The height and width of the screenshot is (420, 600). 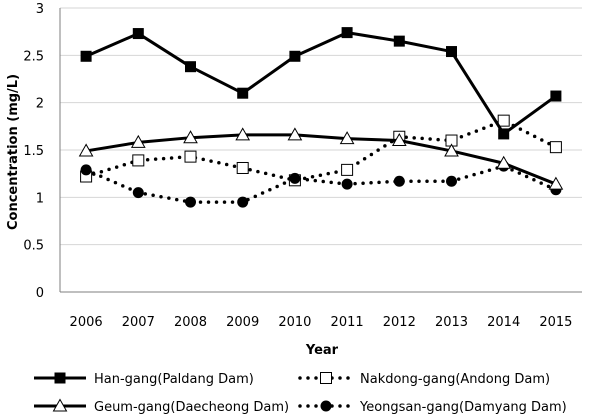 I want to click on y-tick-label: 2.5, so click(x=33, y=56).